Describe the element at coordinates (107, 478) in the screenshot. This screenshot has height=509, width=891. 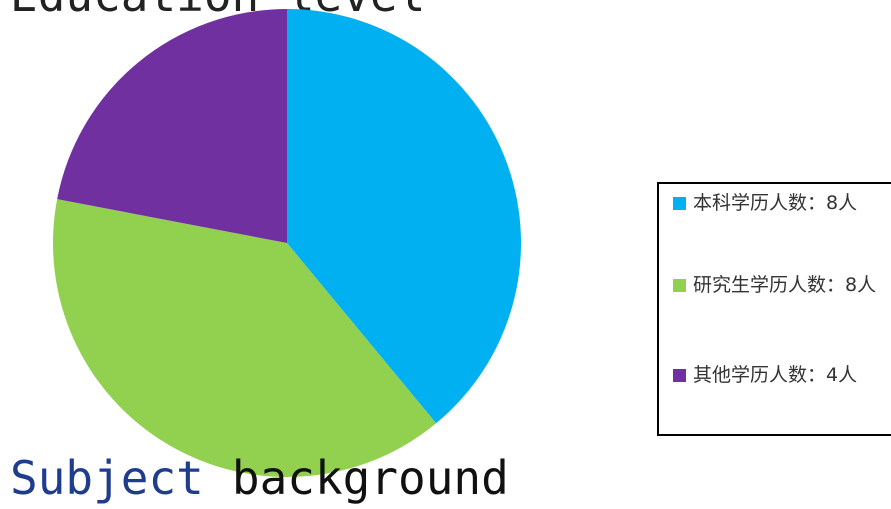
I see `subtitle-word-subject: Subject` at that location.